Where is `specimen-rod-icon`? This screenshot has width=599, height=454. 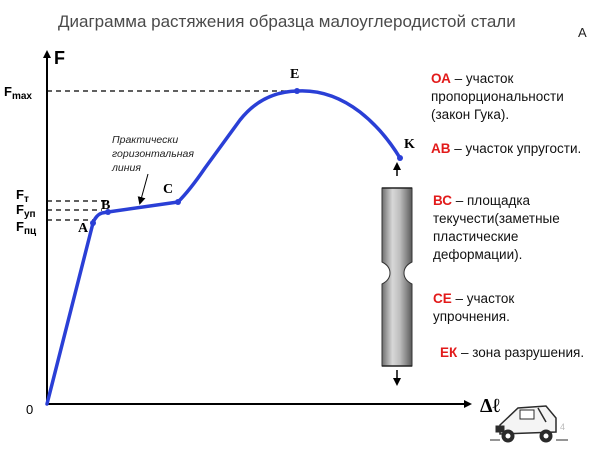 specimen-rod-icon is located at coordinates (397, 274).